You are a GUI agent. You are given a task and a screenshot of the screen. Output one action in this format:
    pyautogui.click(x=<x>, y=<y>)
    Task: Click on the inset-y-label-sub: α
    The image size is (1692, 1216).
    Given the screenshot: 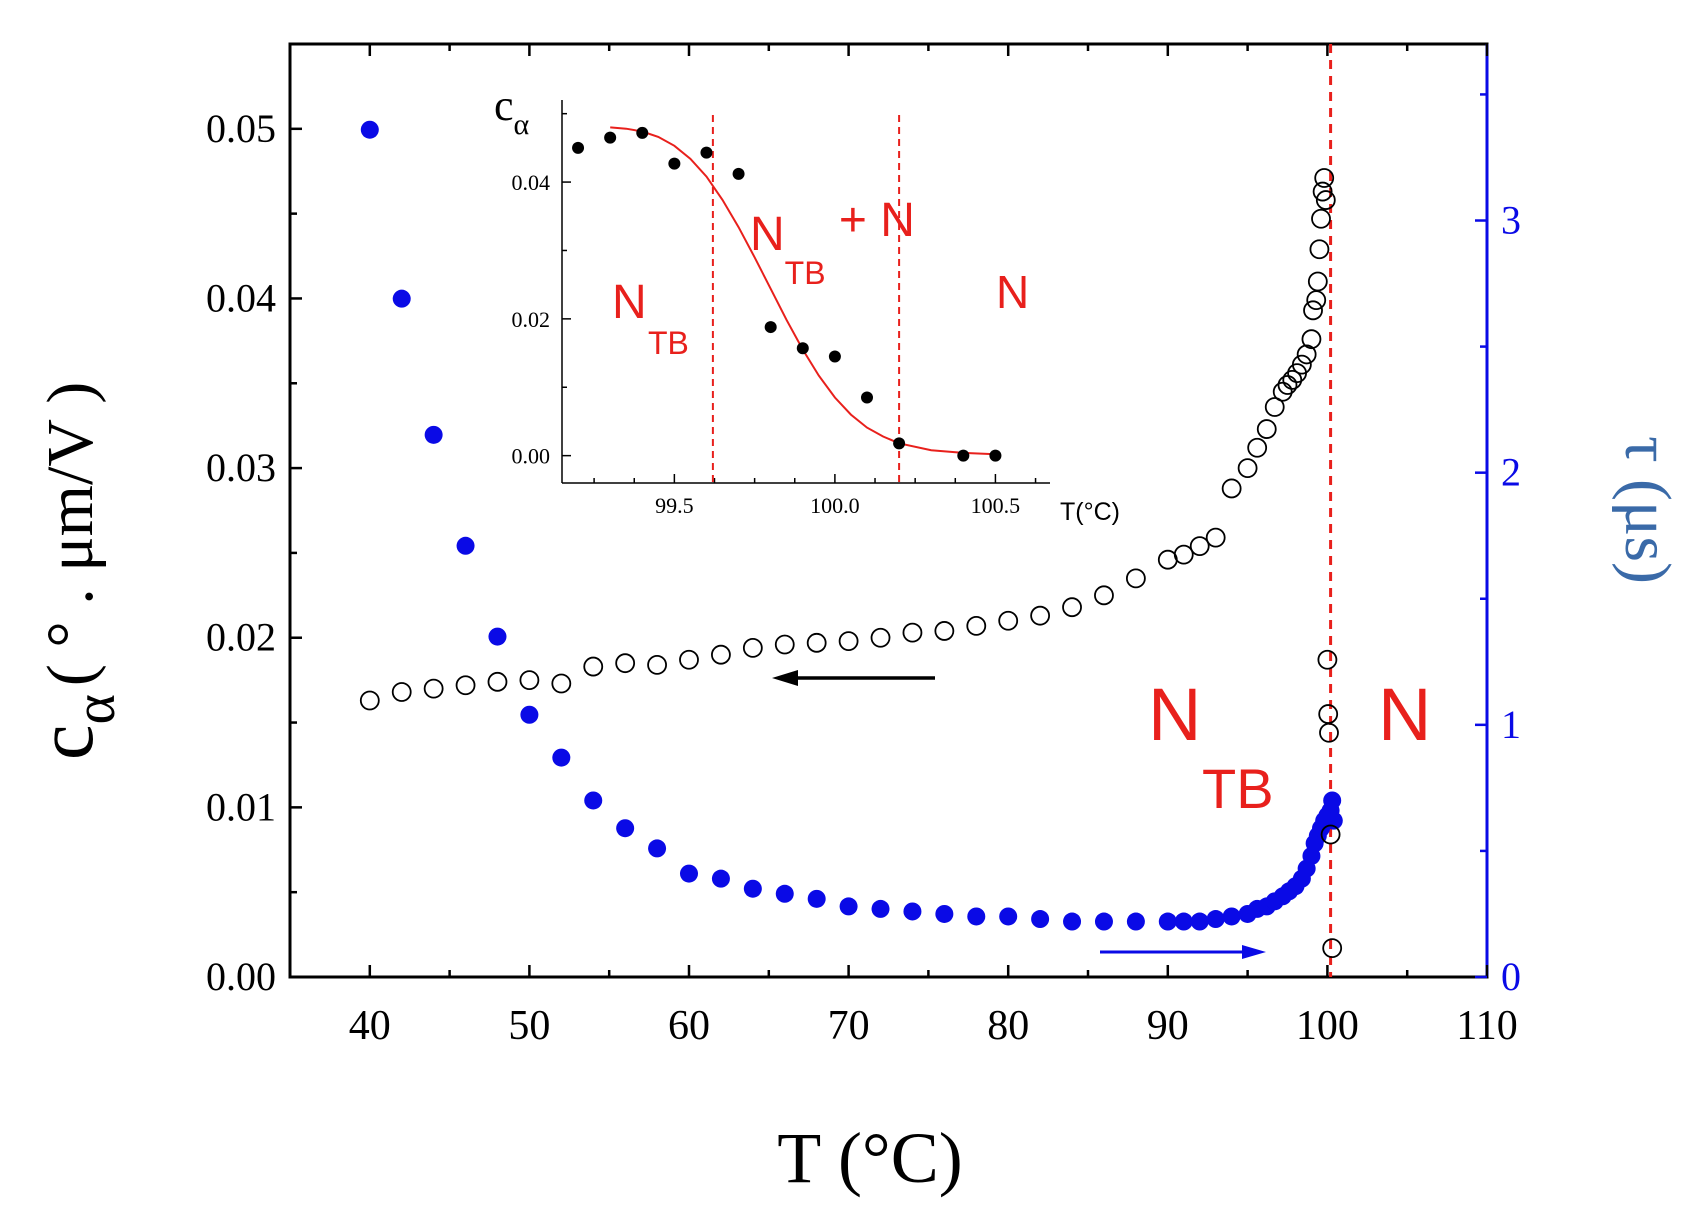 What is the action you would take?
    pyautogui.click(x=522, y=124)
    